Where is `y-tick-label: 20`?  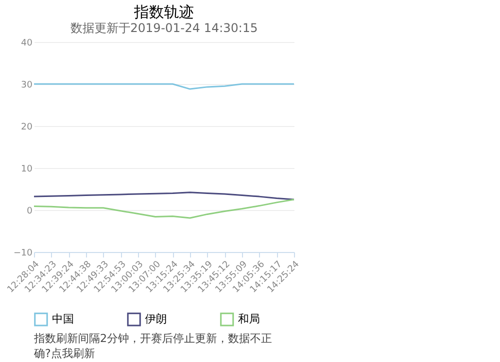
y-tick-label: 20 is located at coordinates (27, 127).